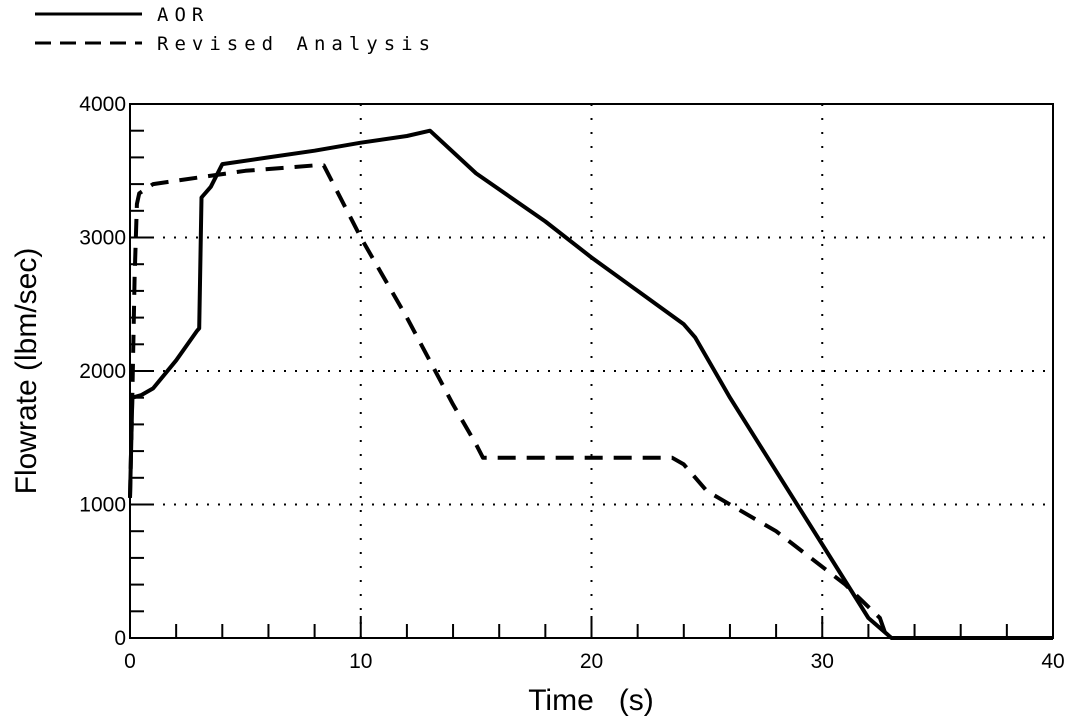 The width and height of the screenshot is (1067, 724). I want to click on legend-label-aor: AOR, so click(183, 15).